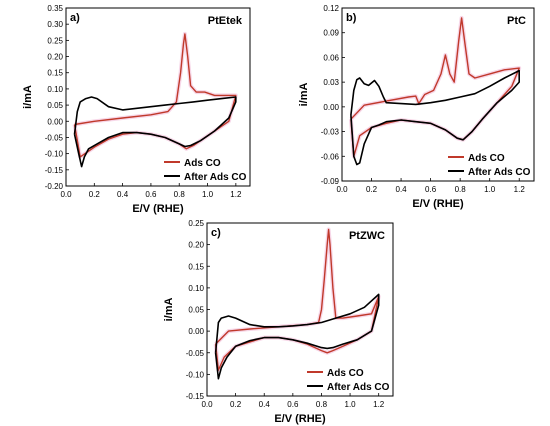  I want to click on y-tick-label: -0.09, so click(330, 181).